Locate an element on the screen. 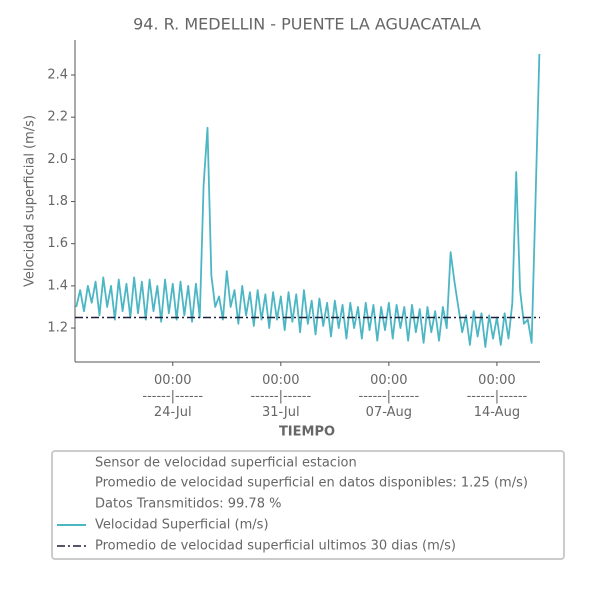  y-tick-label: 1.8 is located at coordinates (57, 201).